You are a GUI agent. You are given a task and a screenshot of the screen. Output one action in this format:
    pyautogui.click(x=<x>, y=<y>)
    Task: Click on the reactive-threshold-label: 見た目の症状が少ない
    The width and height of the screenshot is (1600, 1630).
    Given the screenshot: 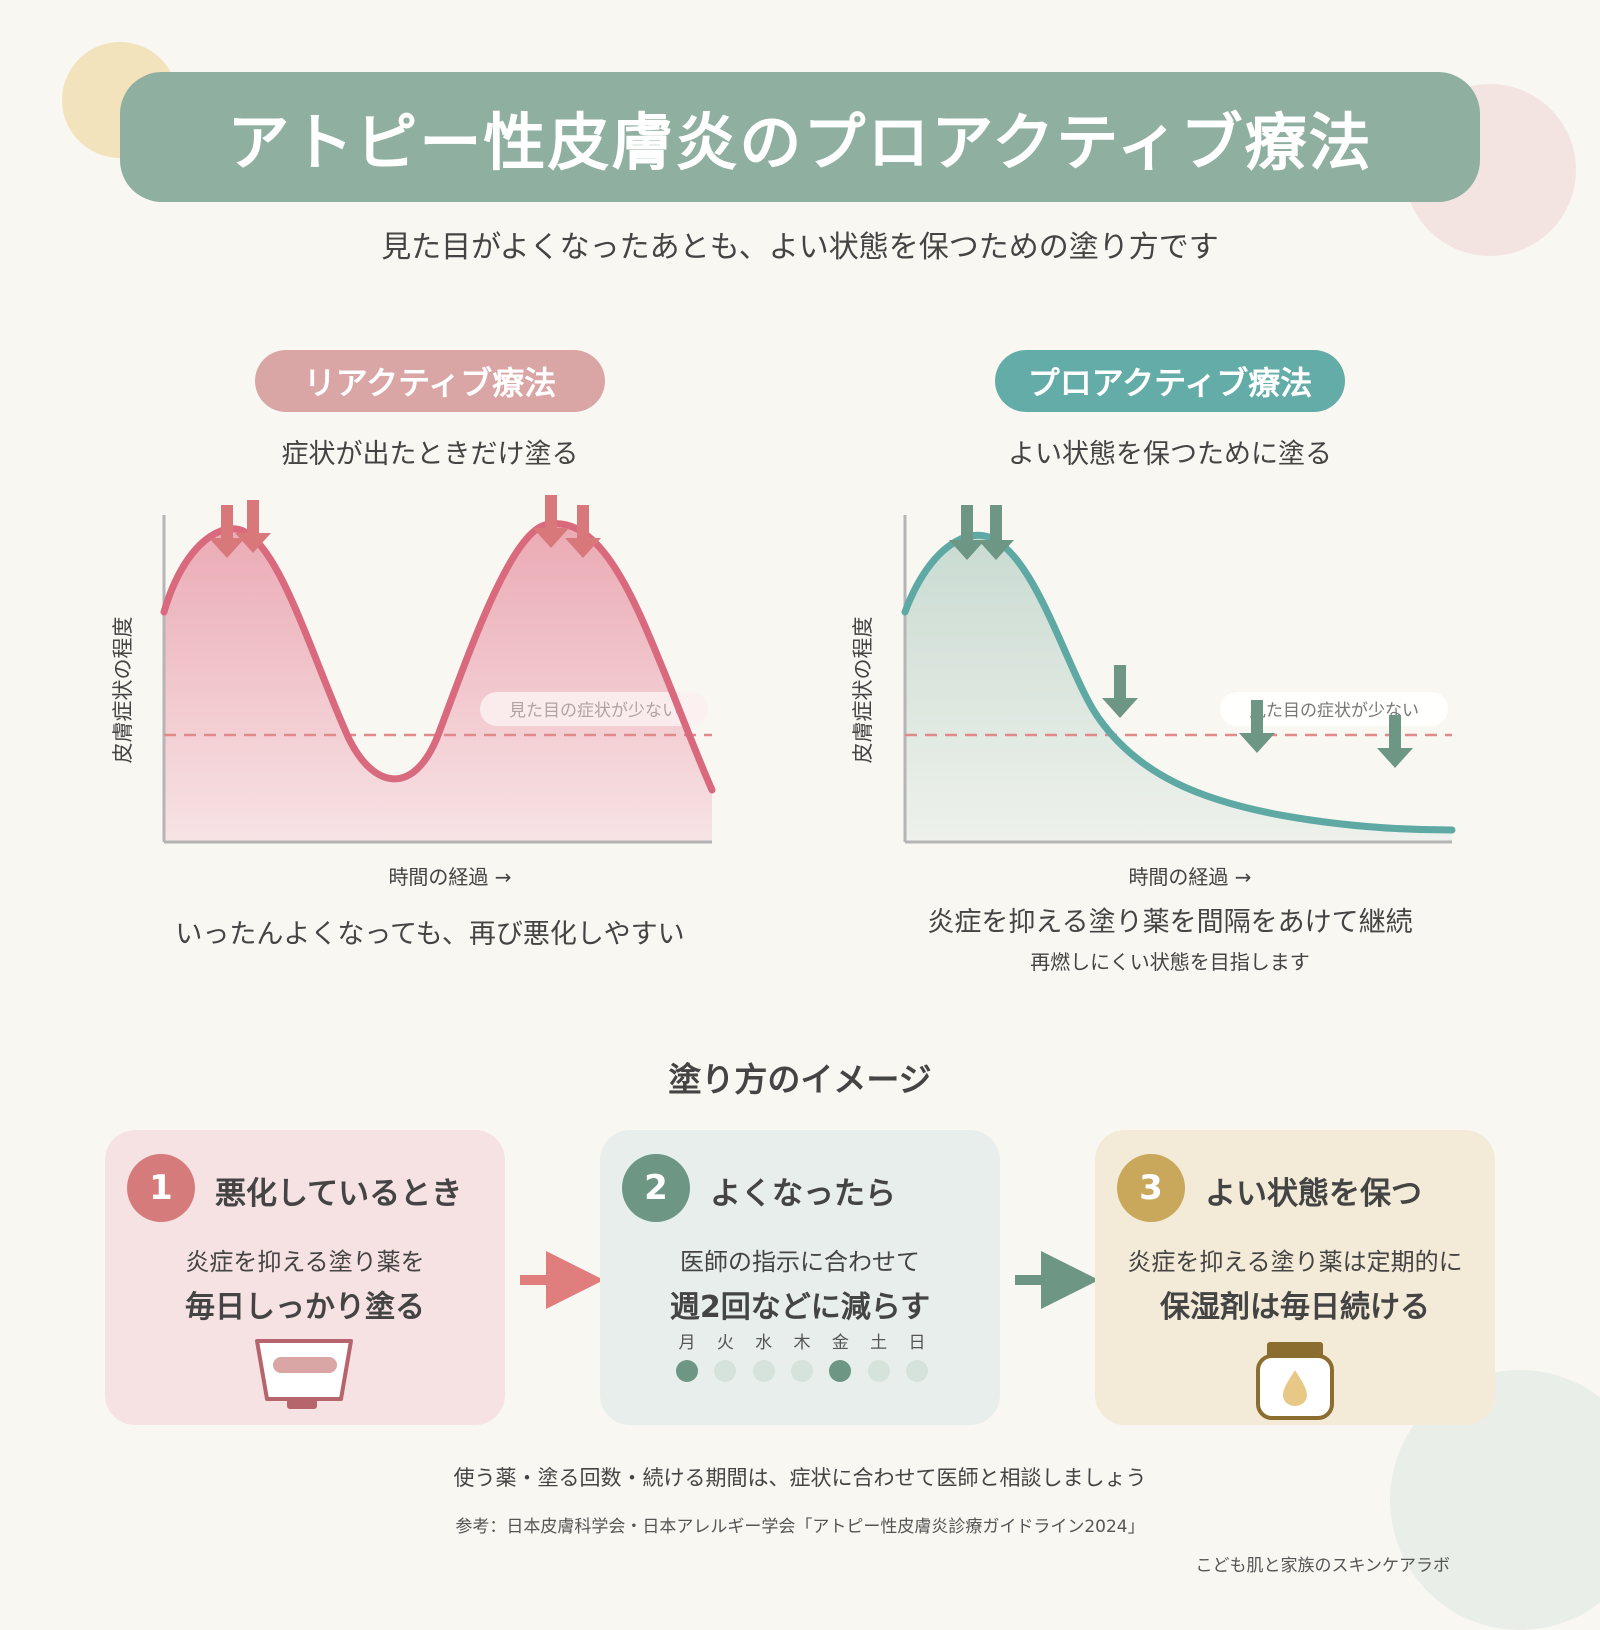 What is the action you would take?
    pyautogui.click(x=594, y=711)
    